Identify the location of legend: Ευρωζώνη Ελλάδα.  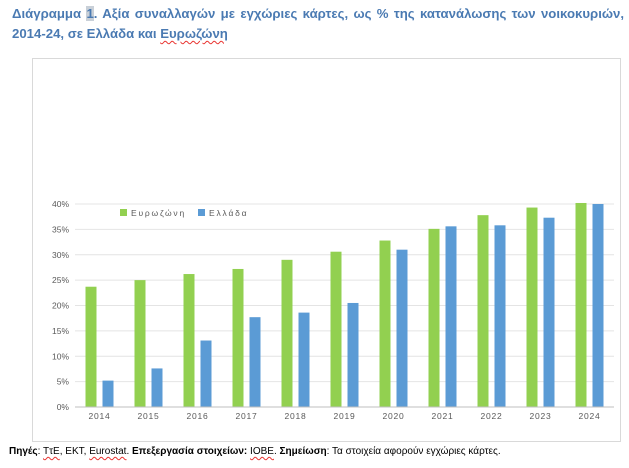
(184, 213).